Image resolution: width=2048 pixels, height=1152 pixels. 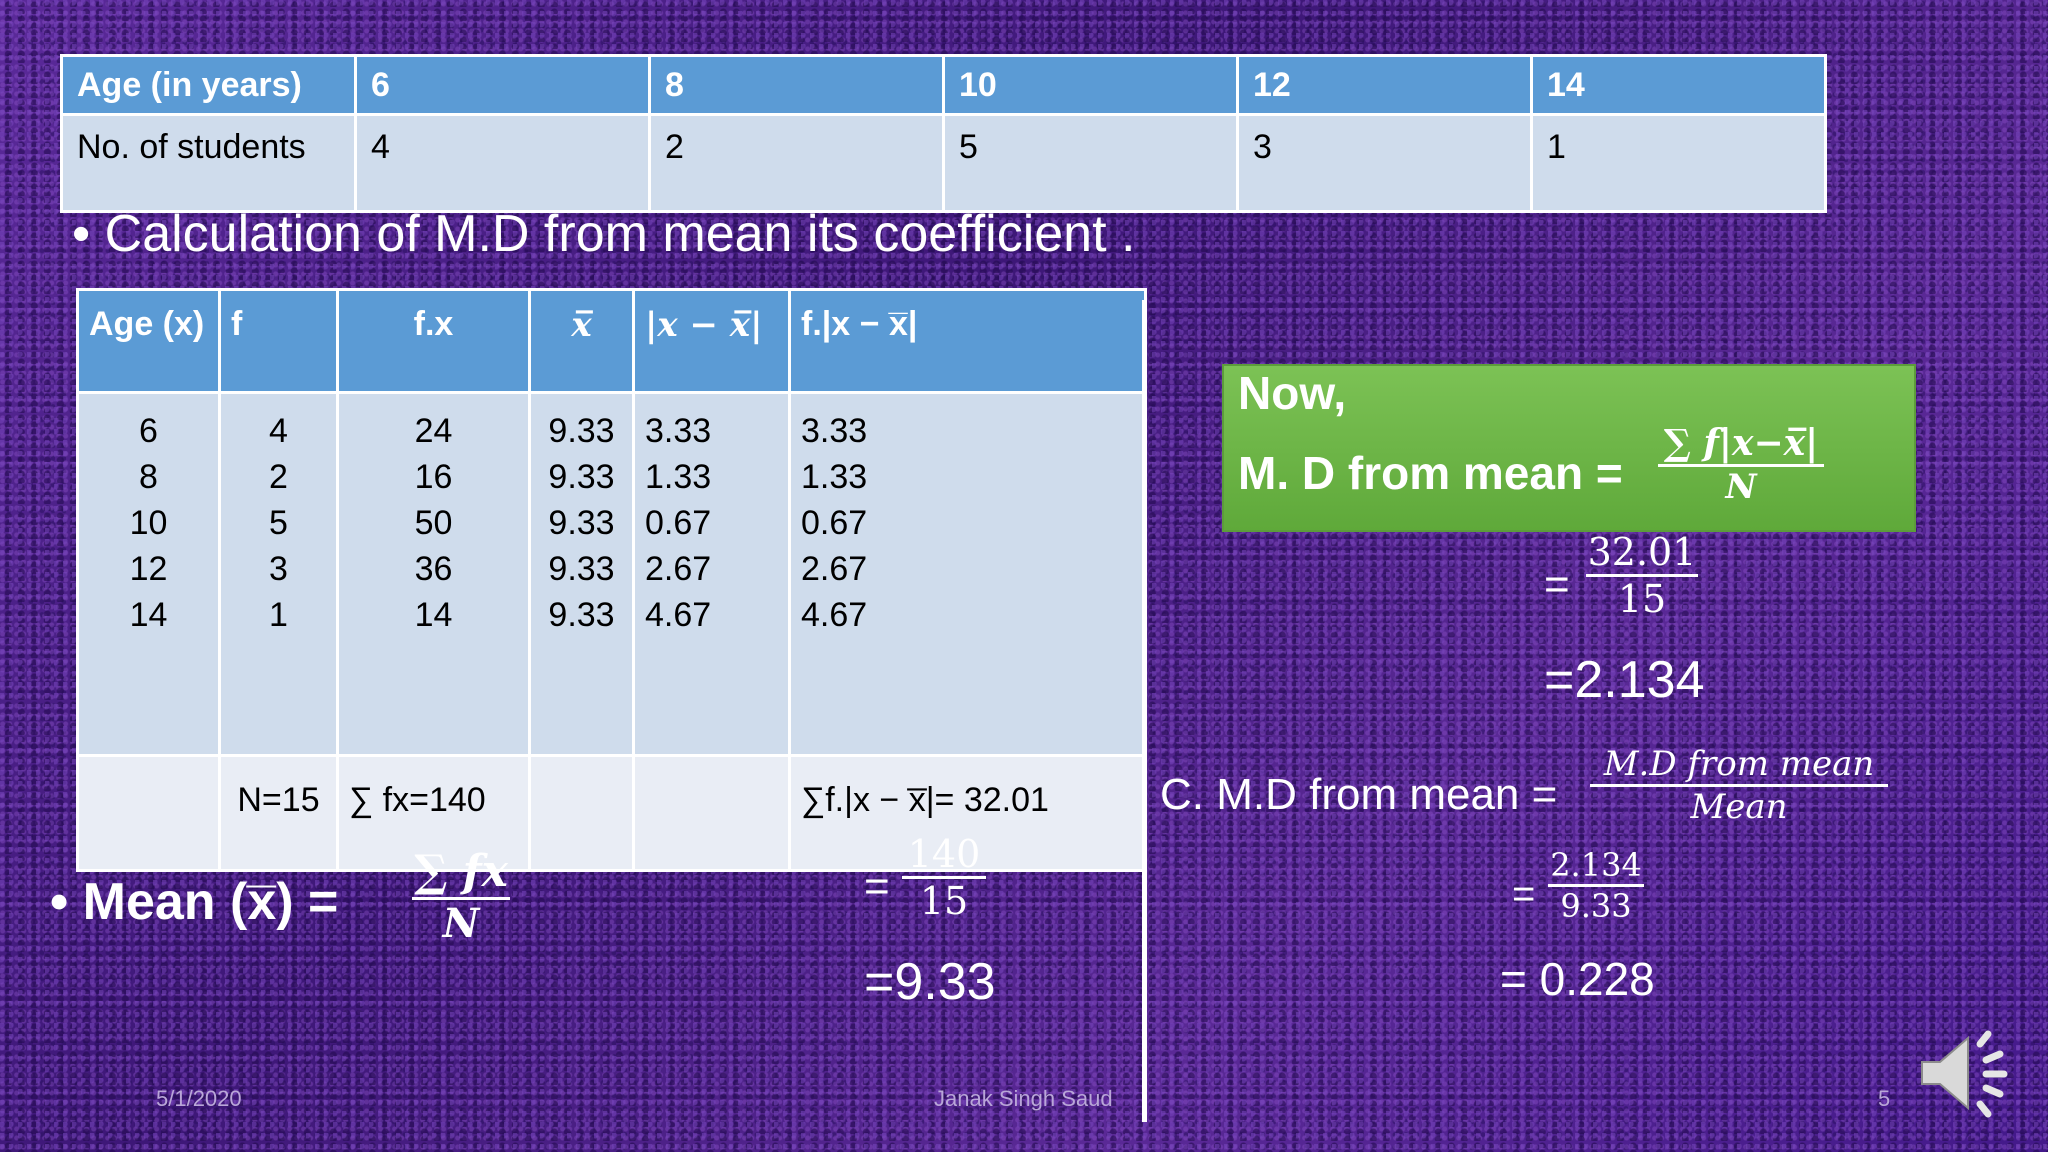 What do you see at coordinates (1739, 764) in the screenshot?
I see `fraction-numerator: M.D from mean` at bounding box center [1739, 764].